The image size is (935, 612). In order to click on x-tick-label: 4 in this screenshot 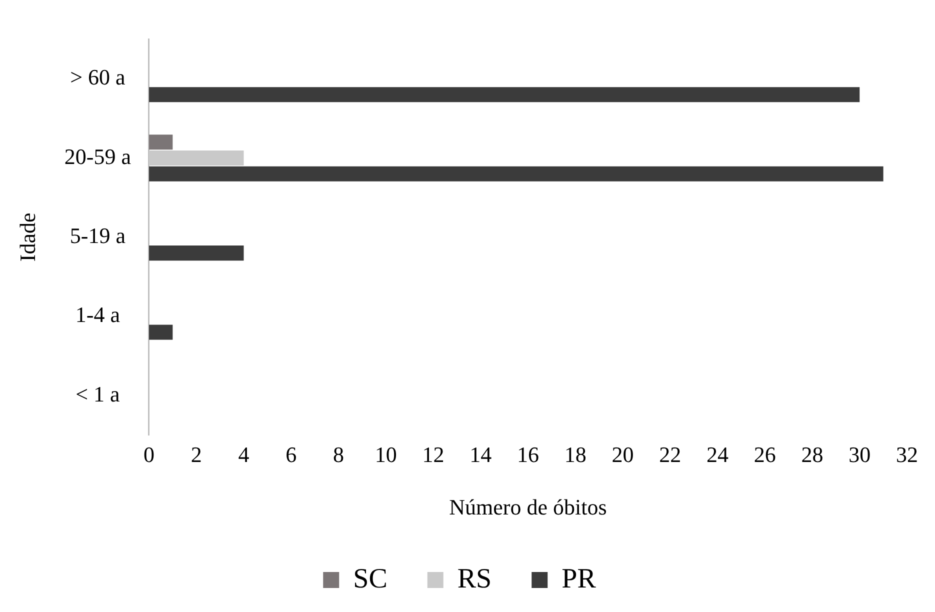, I will do `click(244, 455)`.